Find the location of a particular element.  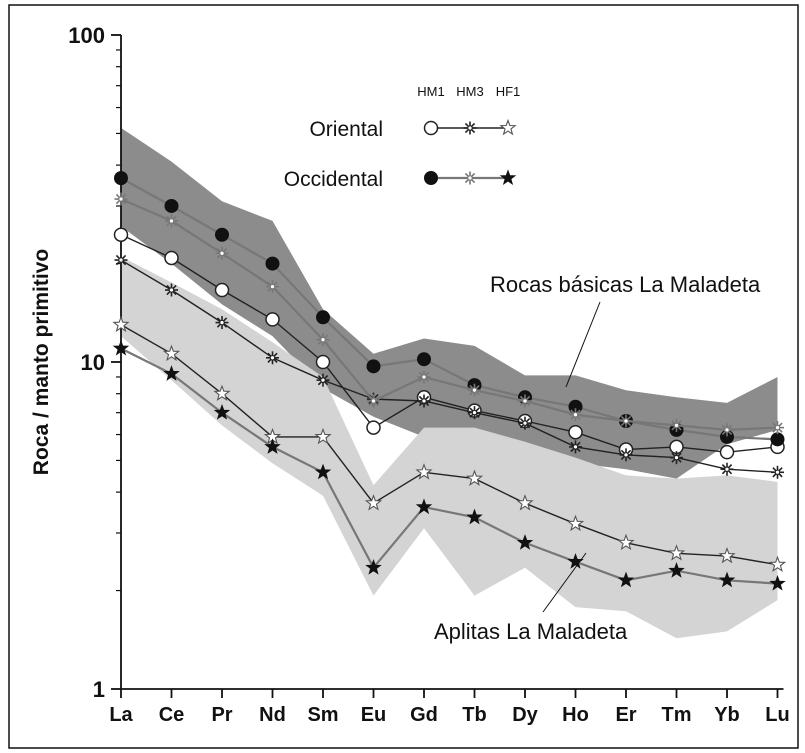

legend-marker-circle-open is located at coordinates (431, 128).